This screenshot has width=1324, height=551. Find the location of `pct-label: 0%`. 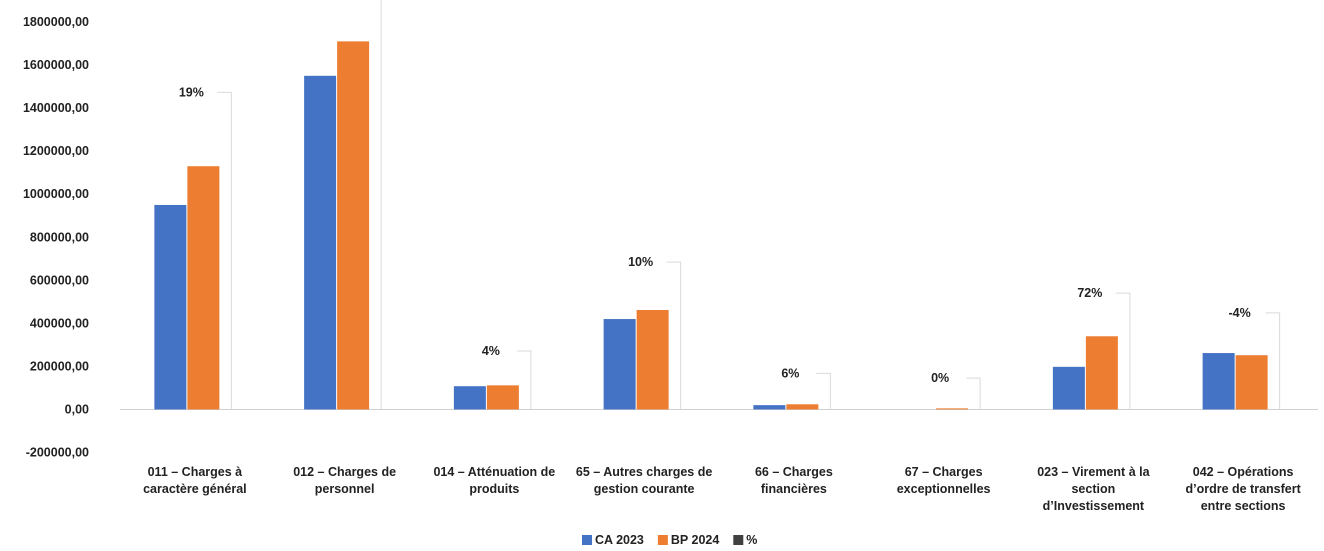

pct-label: 0% is located at coordinates (940, 378).